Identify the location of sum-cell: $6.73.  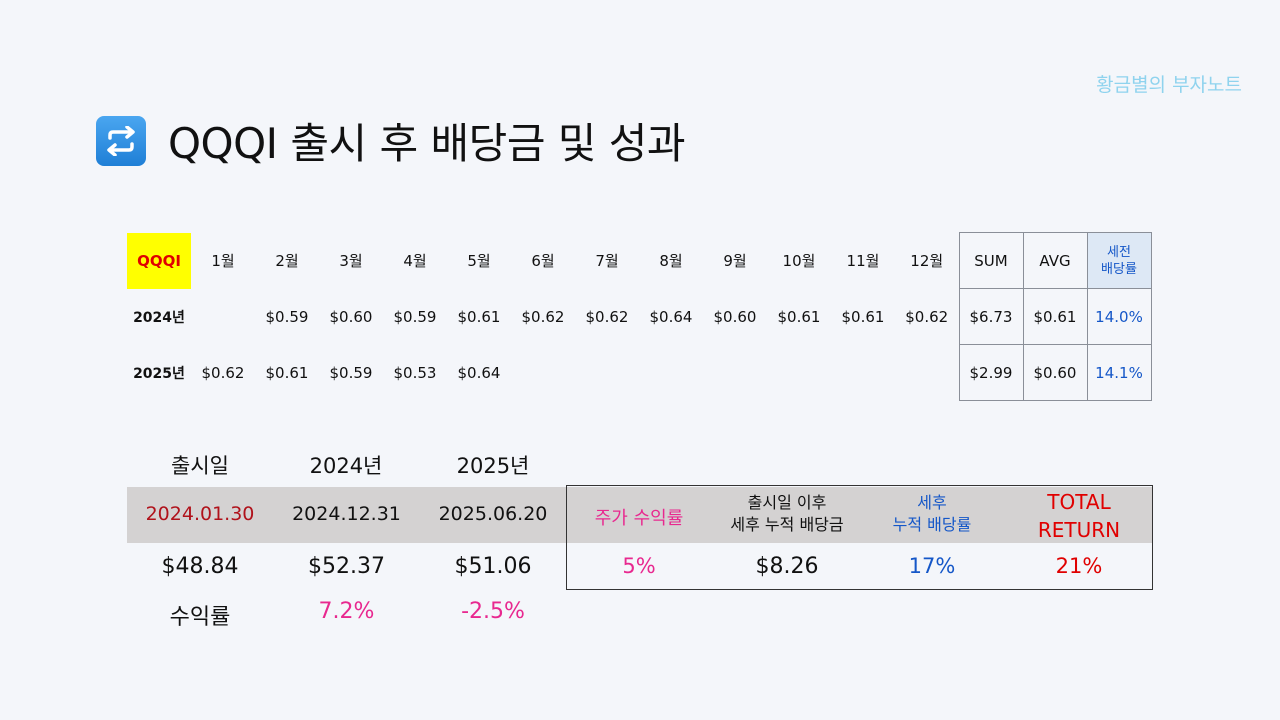
(991, 316).